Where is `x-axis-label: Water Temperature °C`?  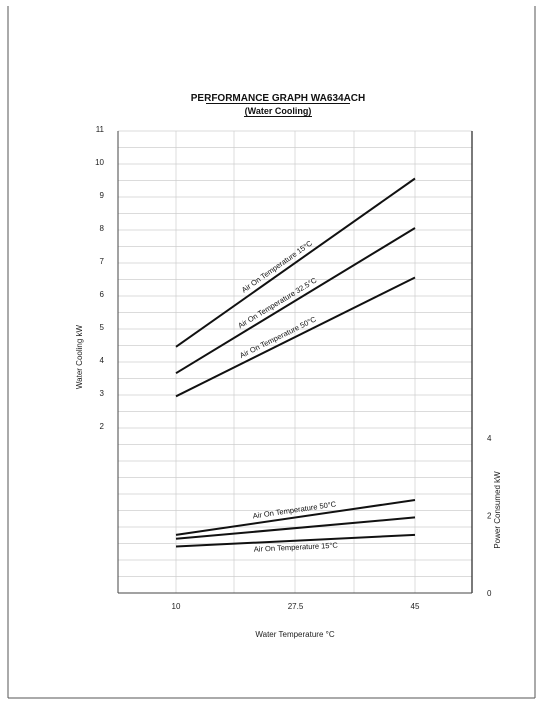
x-axis-label: Water Temperature °C is located at coordinates (294, 634).